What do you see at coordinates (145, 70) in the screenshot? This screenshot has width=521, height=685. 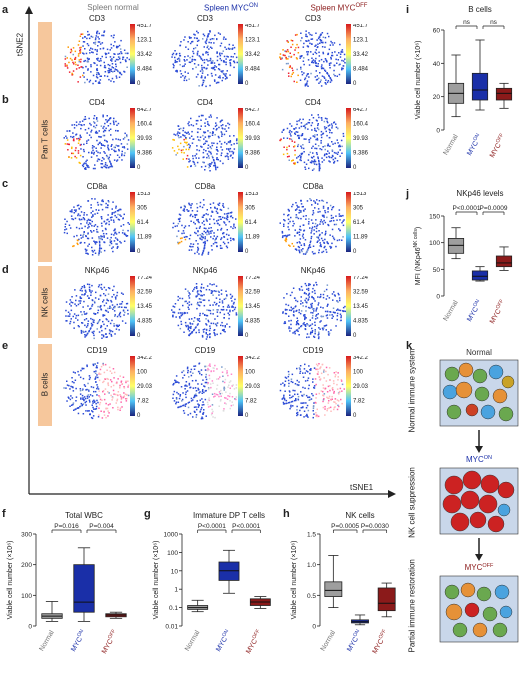 I see `scale-tick: 8.484` at bounding box center [145, 70].